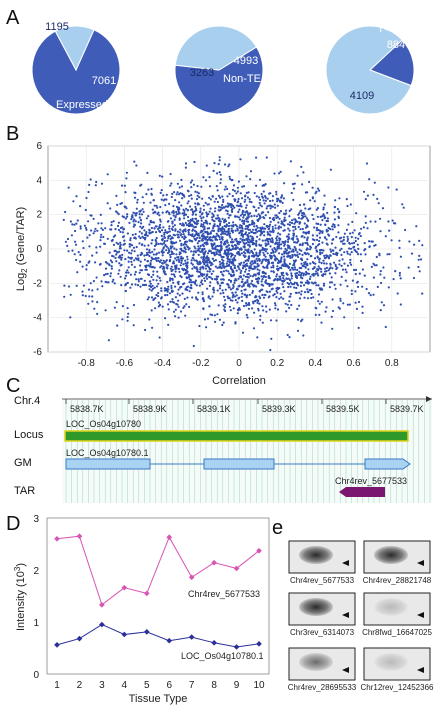 The width and height of the screenshot is (448, 708). What do you see at coordinates (420, 615) in the screenshot?
I see `gel-arrow-icon` at bounding box center [420, 615].